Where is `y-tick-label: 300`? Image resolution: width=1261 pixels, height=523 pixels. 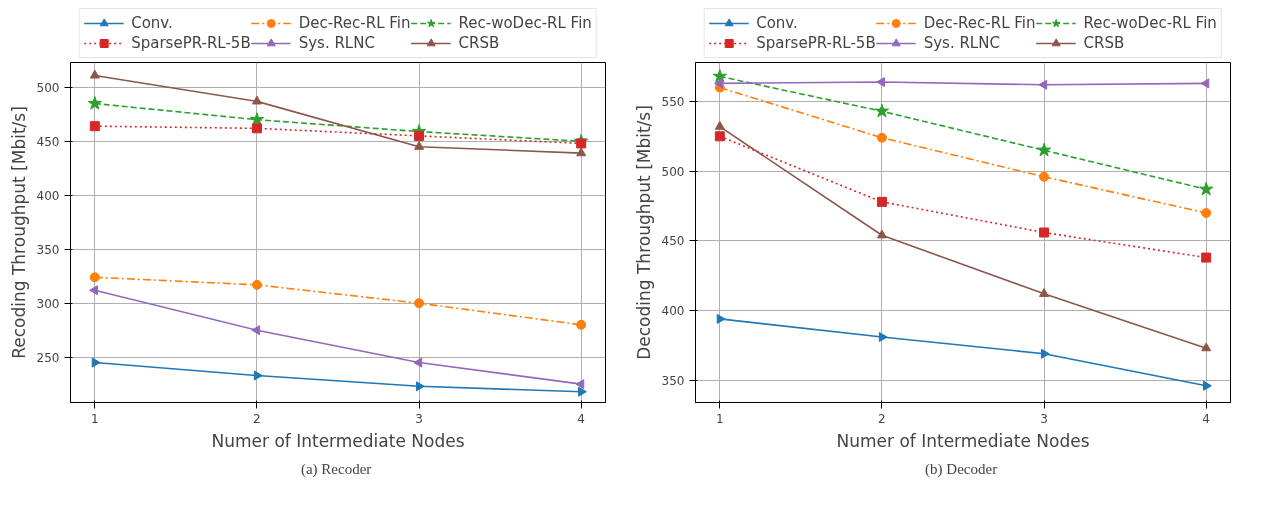
y-tick-label: 300 is located at coordinates (48, 303).